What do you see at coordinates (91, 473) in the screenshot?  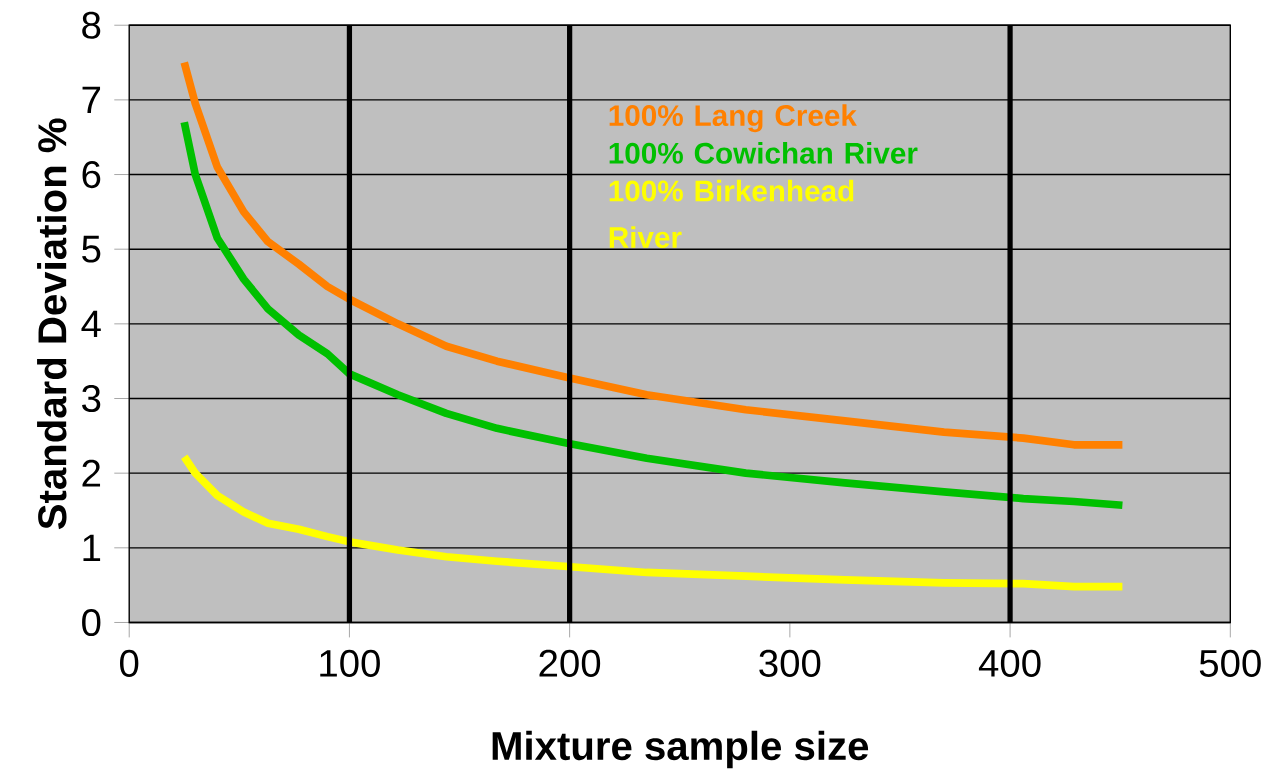 I see `y-tick-label: 2` at bounding box center [91, 473].